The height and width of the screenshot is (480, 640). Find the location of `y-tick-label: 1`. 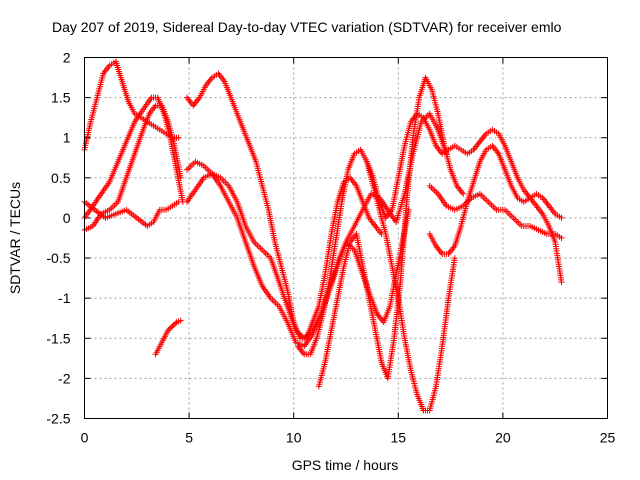

y-tick-label: 1 is located at coordinates (67, 138).